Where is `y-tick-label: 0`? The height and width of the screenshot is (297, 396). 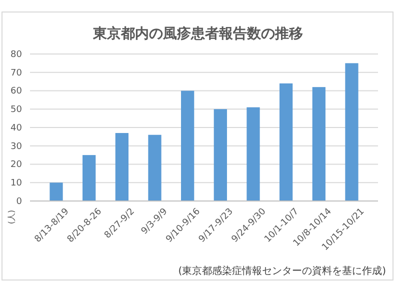 y-tick-label: 0 is located at coordinates (19, 201).